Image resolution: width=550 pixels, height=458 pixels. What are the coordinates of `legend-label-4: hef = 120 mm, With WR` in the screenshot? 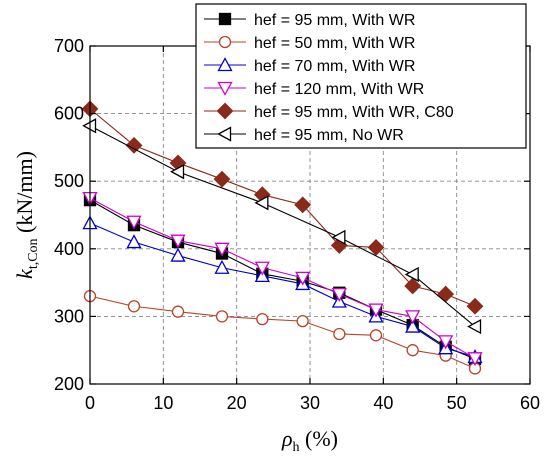 It's located at (339, 89).